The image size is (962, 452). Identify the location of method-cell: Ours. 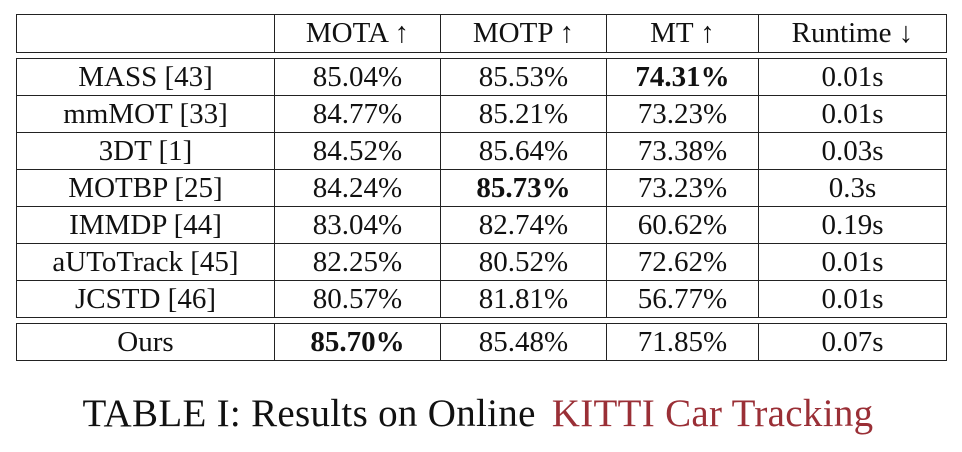
(145, 342).